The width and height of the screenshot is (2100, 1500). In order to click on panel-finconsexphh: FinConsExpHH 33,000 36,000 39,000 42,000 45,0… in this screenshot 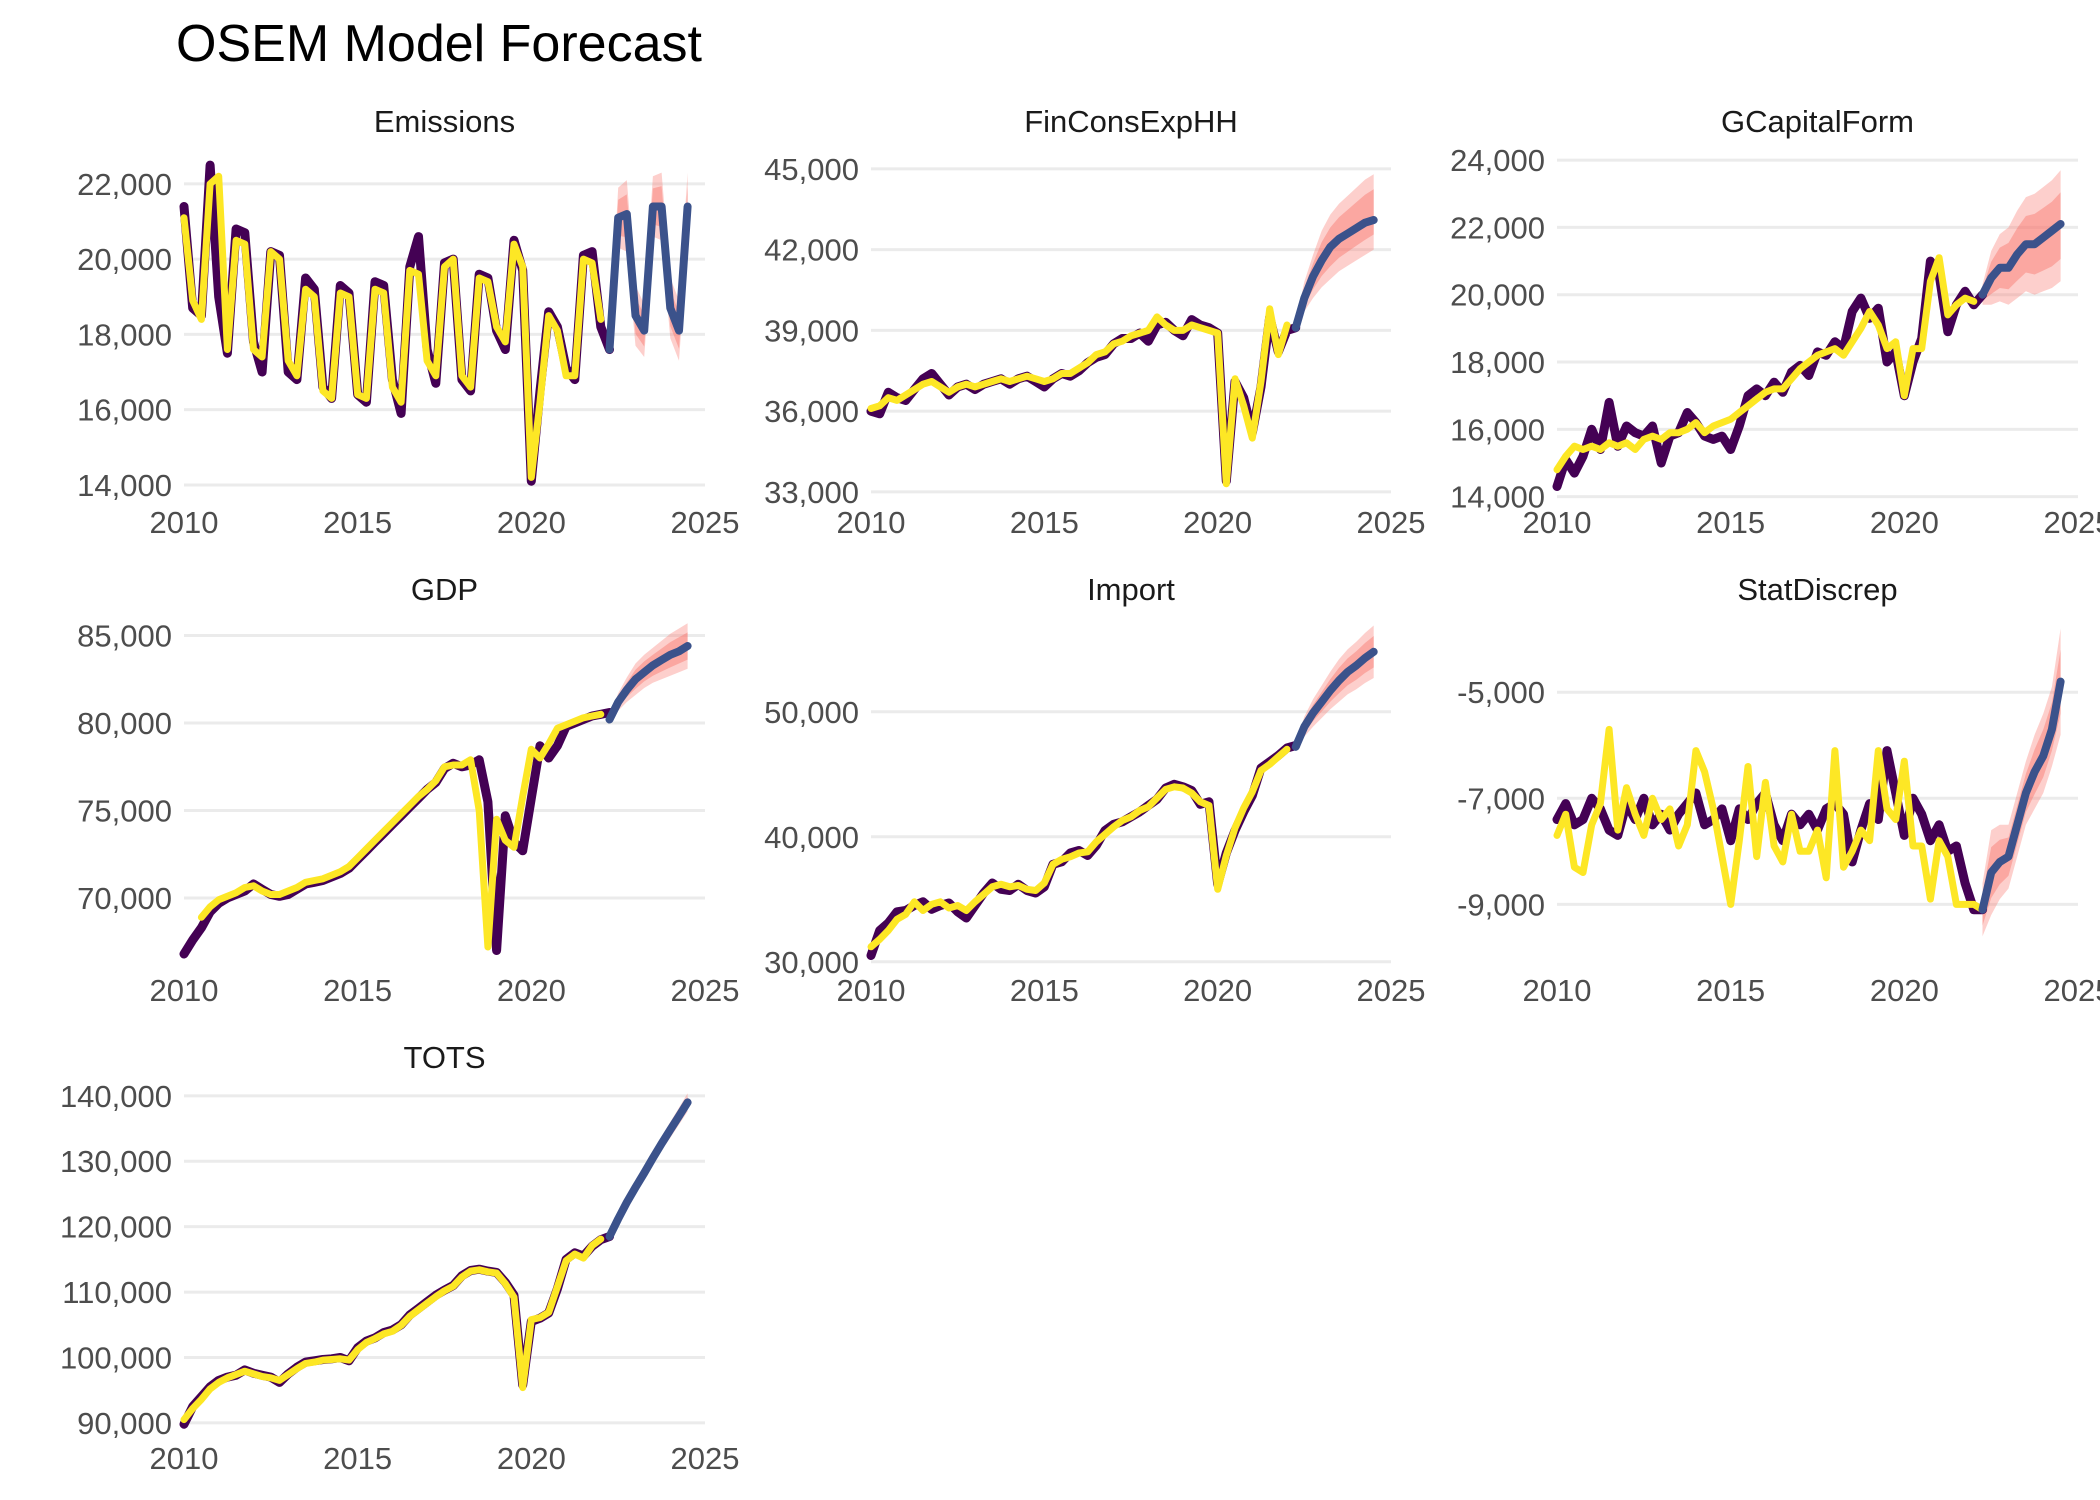, I will do `click(1094, 322)`.